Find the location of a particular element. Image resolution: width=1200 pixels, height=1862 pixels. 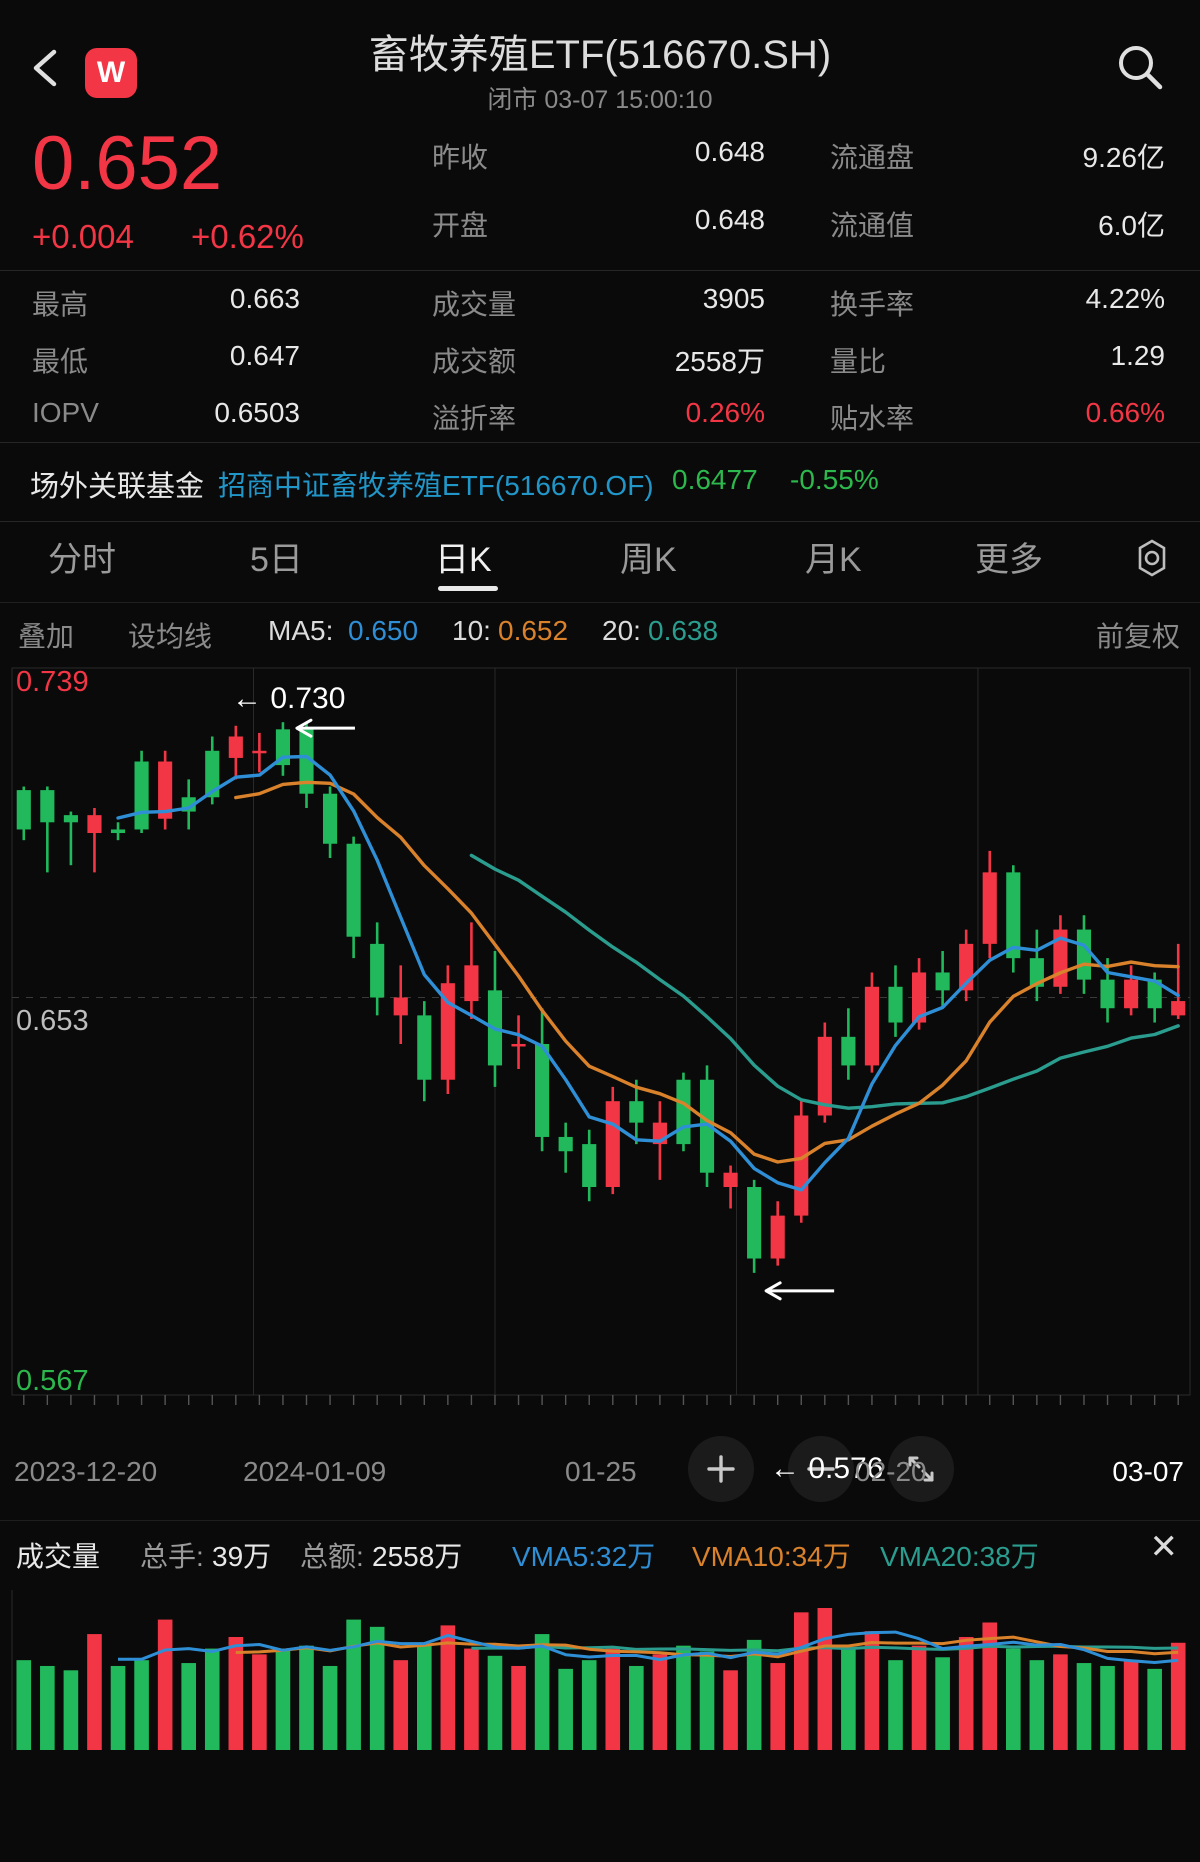

stat-label-amount: 成交额 is located at coordinates (474, 361).